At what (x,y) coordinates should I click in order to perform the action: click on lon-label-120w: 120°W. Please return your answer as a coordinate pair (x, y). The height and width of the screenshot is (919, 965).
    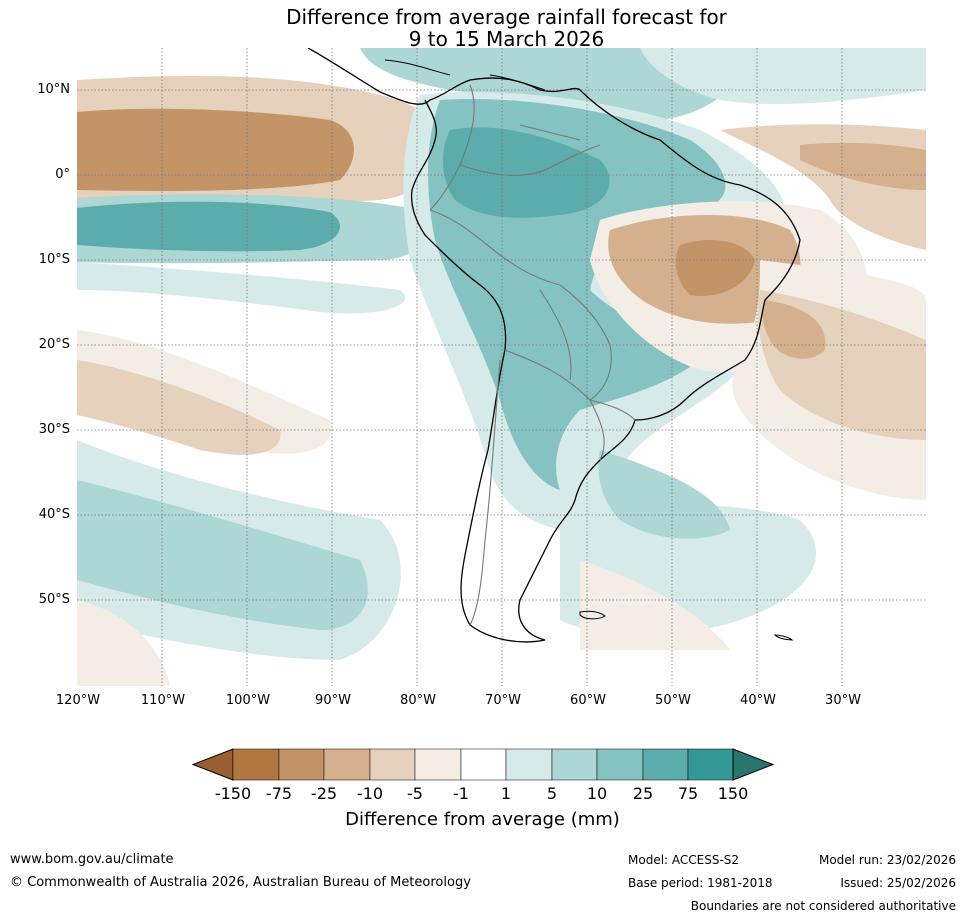
    Looking at the image, I should click on (78, 700).